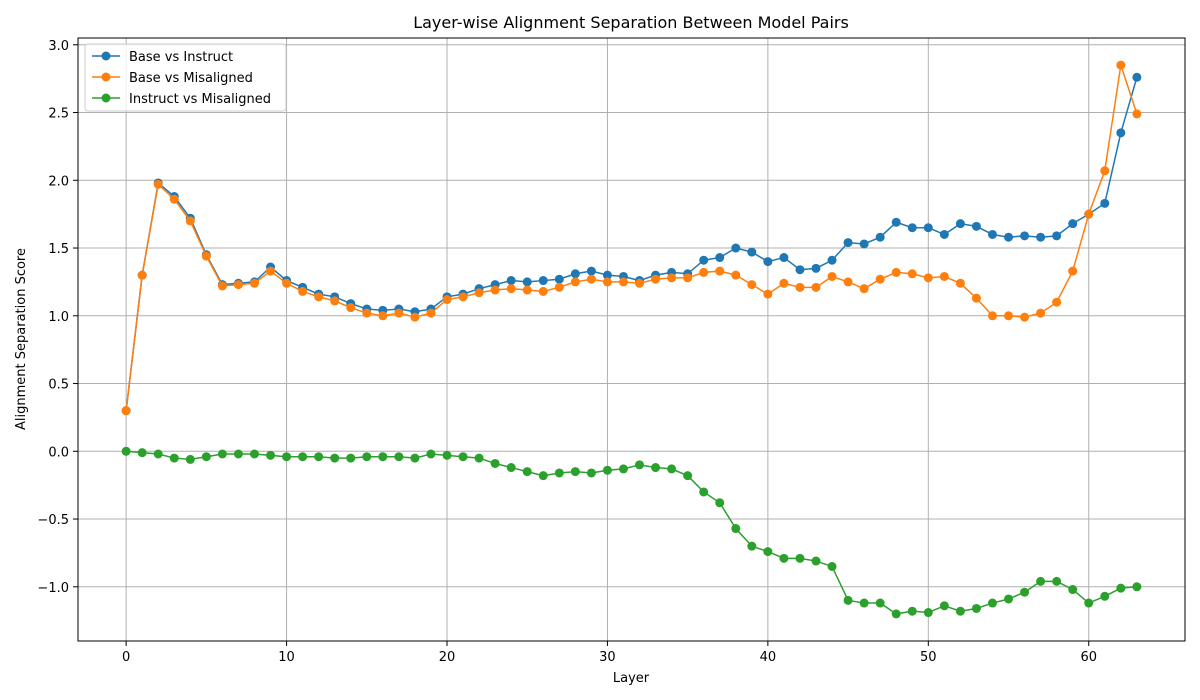 This screenshot has height=700, width=1200. What do you see at coordinates (607, 657) in the screenshot?
I see `x-tick-label: 30` at bounding box center [607, 657].